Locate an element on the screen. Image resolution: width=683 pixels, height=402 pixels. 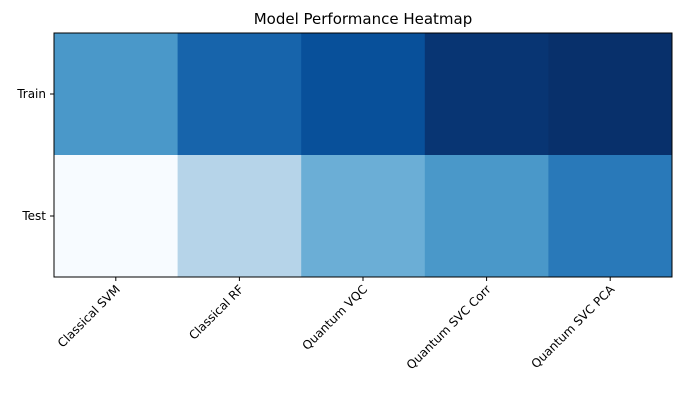
chart-title: Model Performance Heatmap is located at coordinates (363, 19).